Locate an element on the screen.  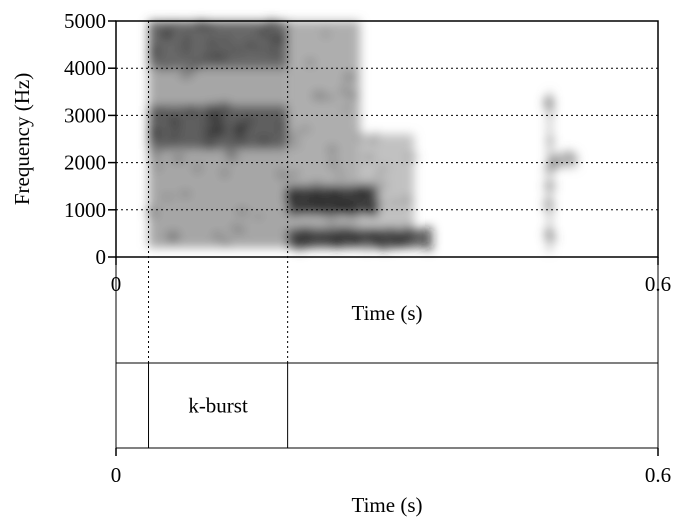
y-axis-label: Frequency (Hz) is located at coordinates (22, 139).